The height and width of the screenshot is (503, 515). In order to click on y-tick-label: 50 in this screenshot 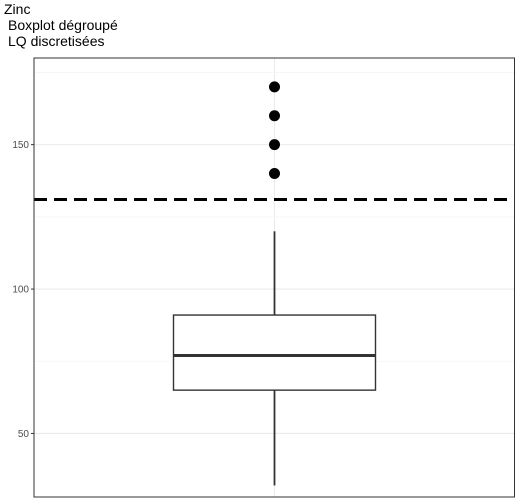, I will do `click(24, 434)`.